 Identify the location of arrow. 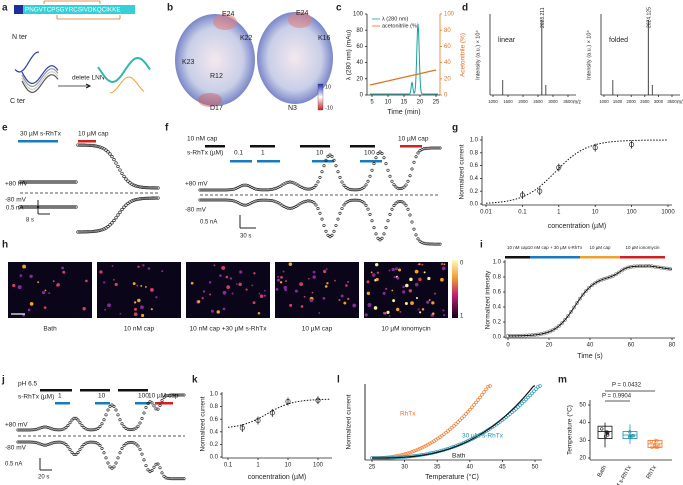
(88, 86).